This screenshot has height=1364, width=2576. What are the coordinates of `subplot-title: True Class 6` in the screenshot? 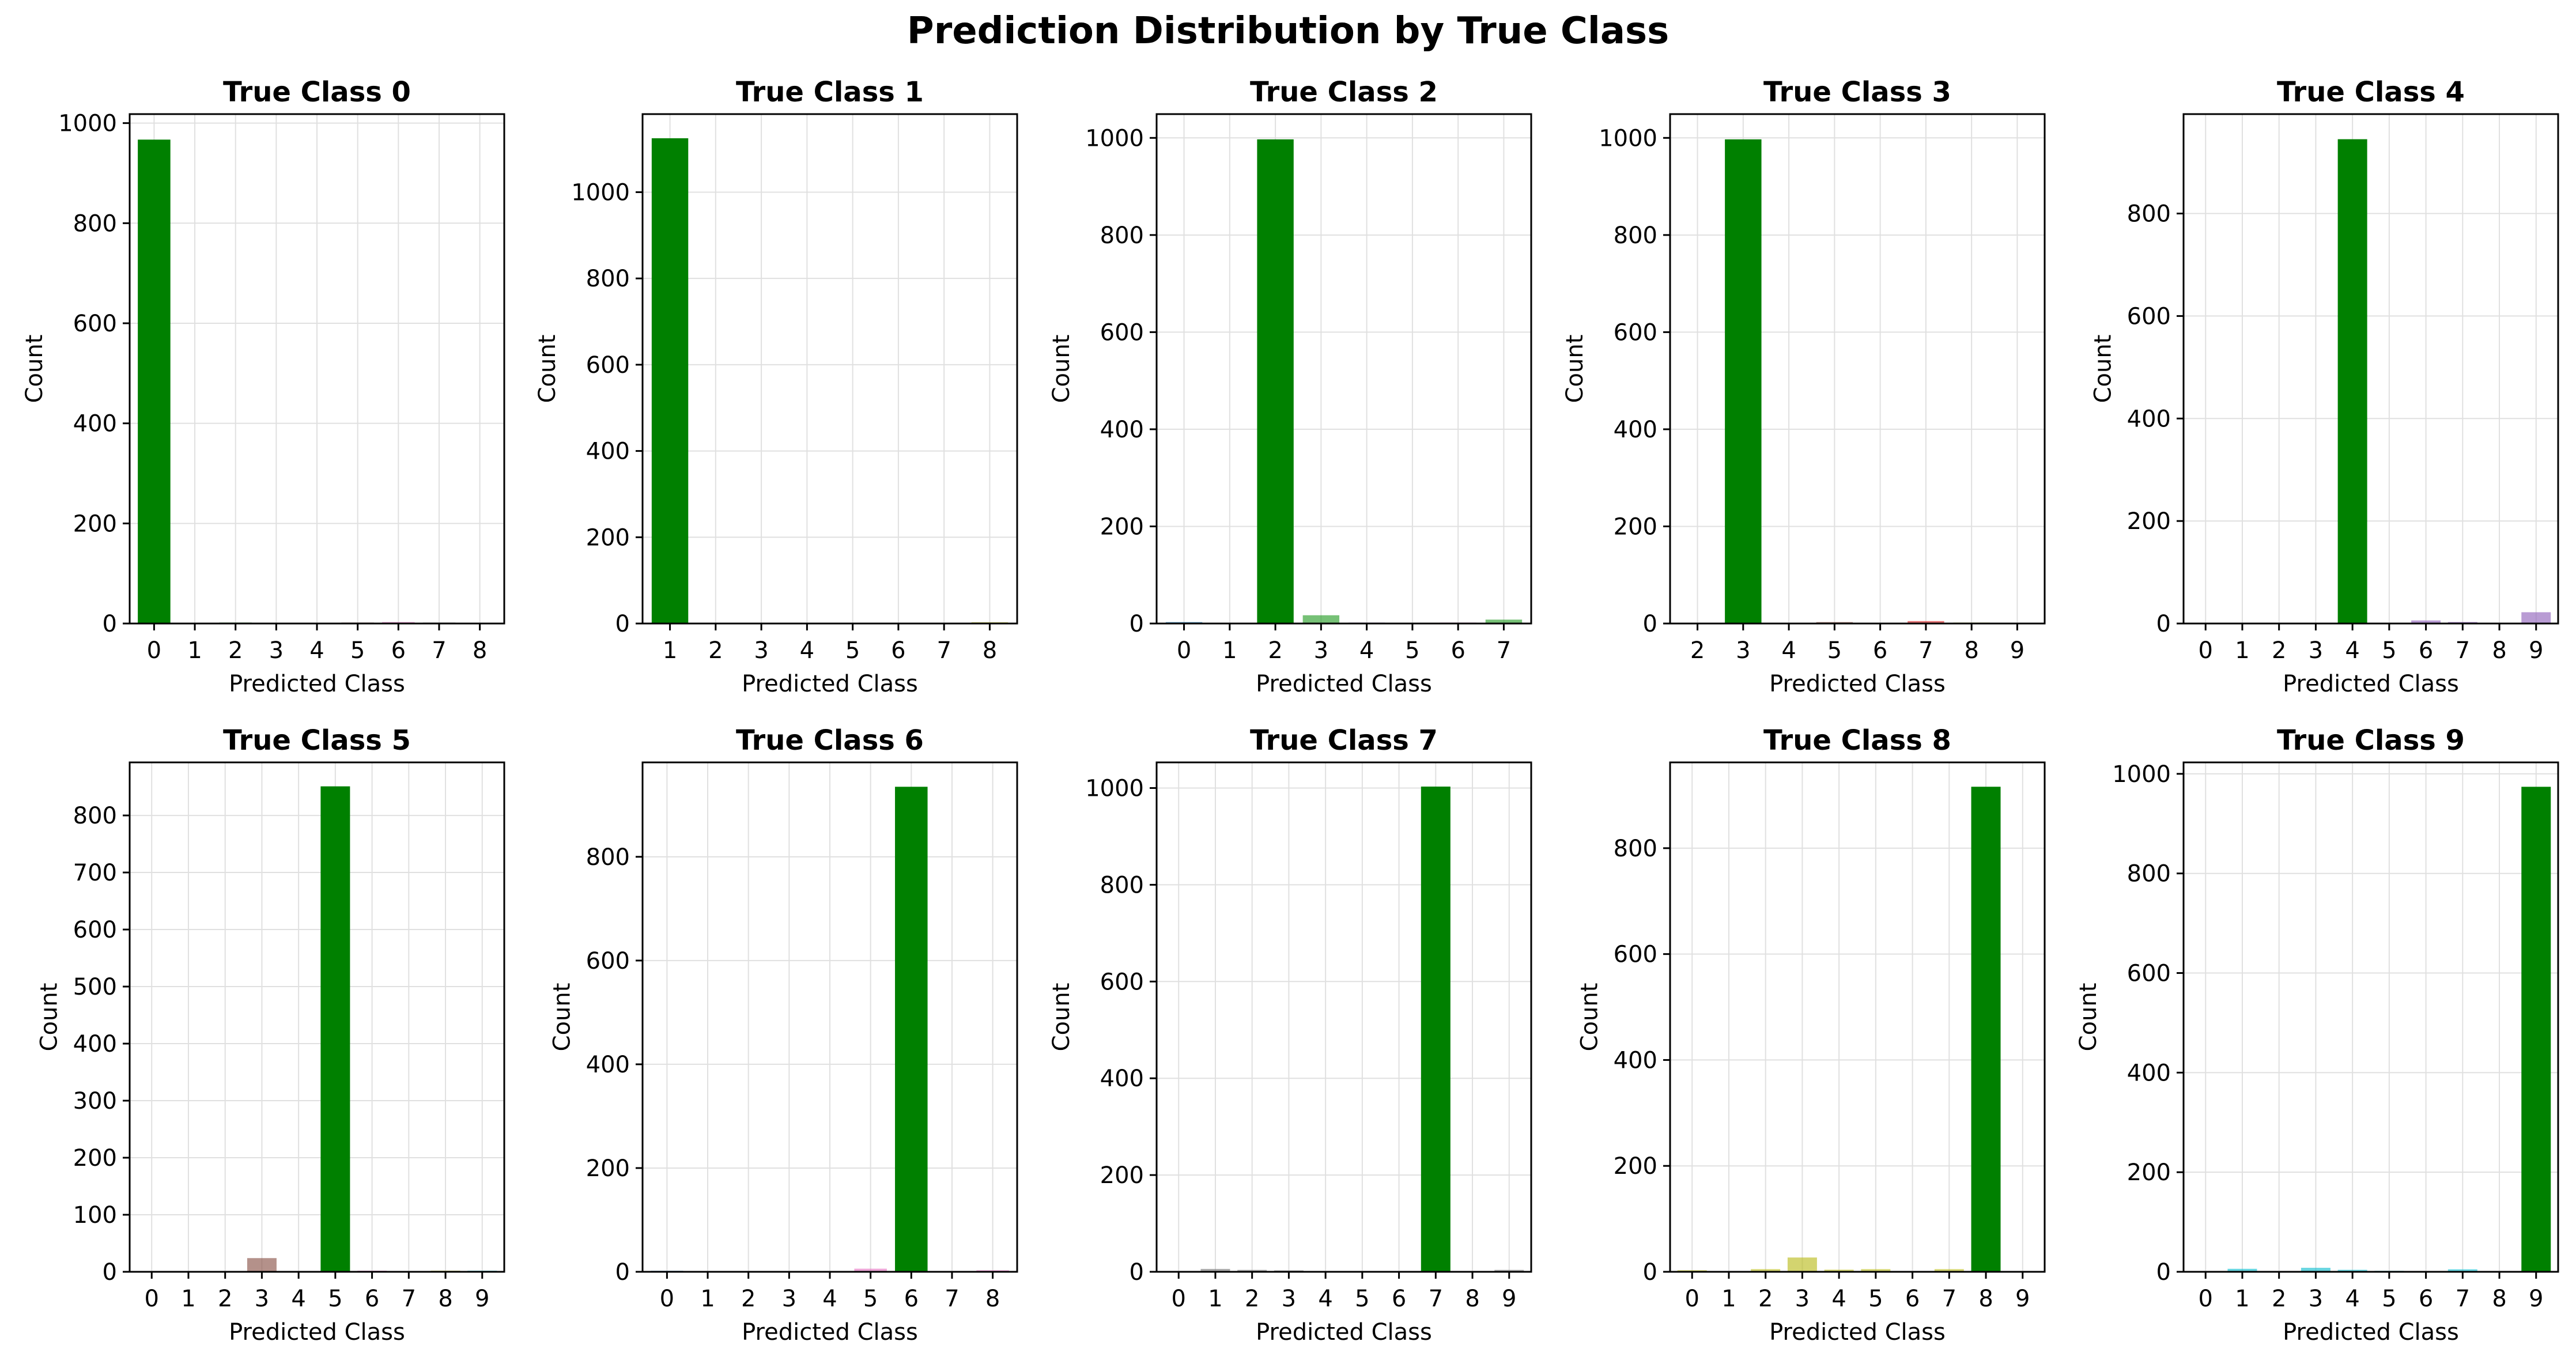 It's located at (830, 740).